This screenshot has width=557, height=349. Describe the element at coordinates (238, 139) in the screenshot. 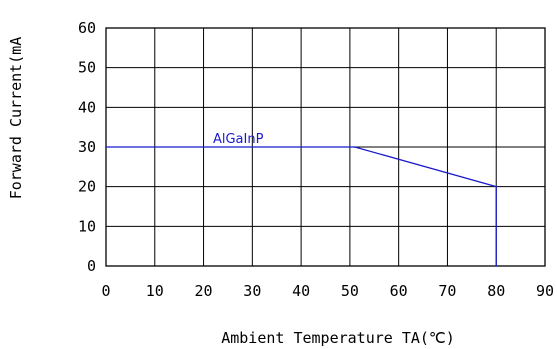

I see `series-label: AlGaInP` at that location.